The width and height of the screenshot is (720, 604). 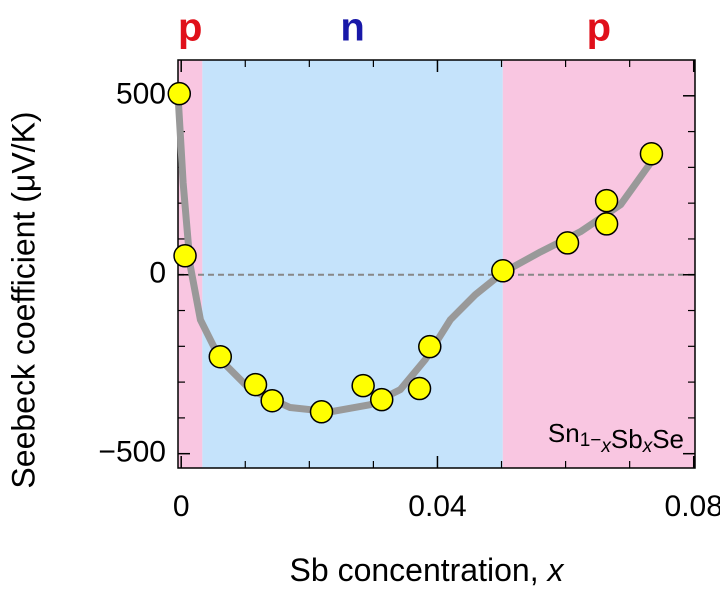 I want to click on y-tick-label: −500, so click(x=132, y=452).